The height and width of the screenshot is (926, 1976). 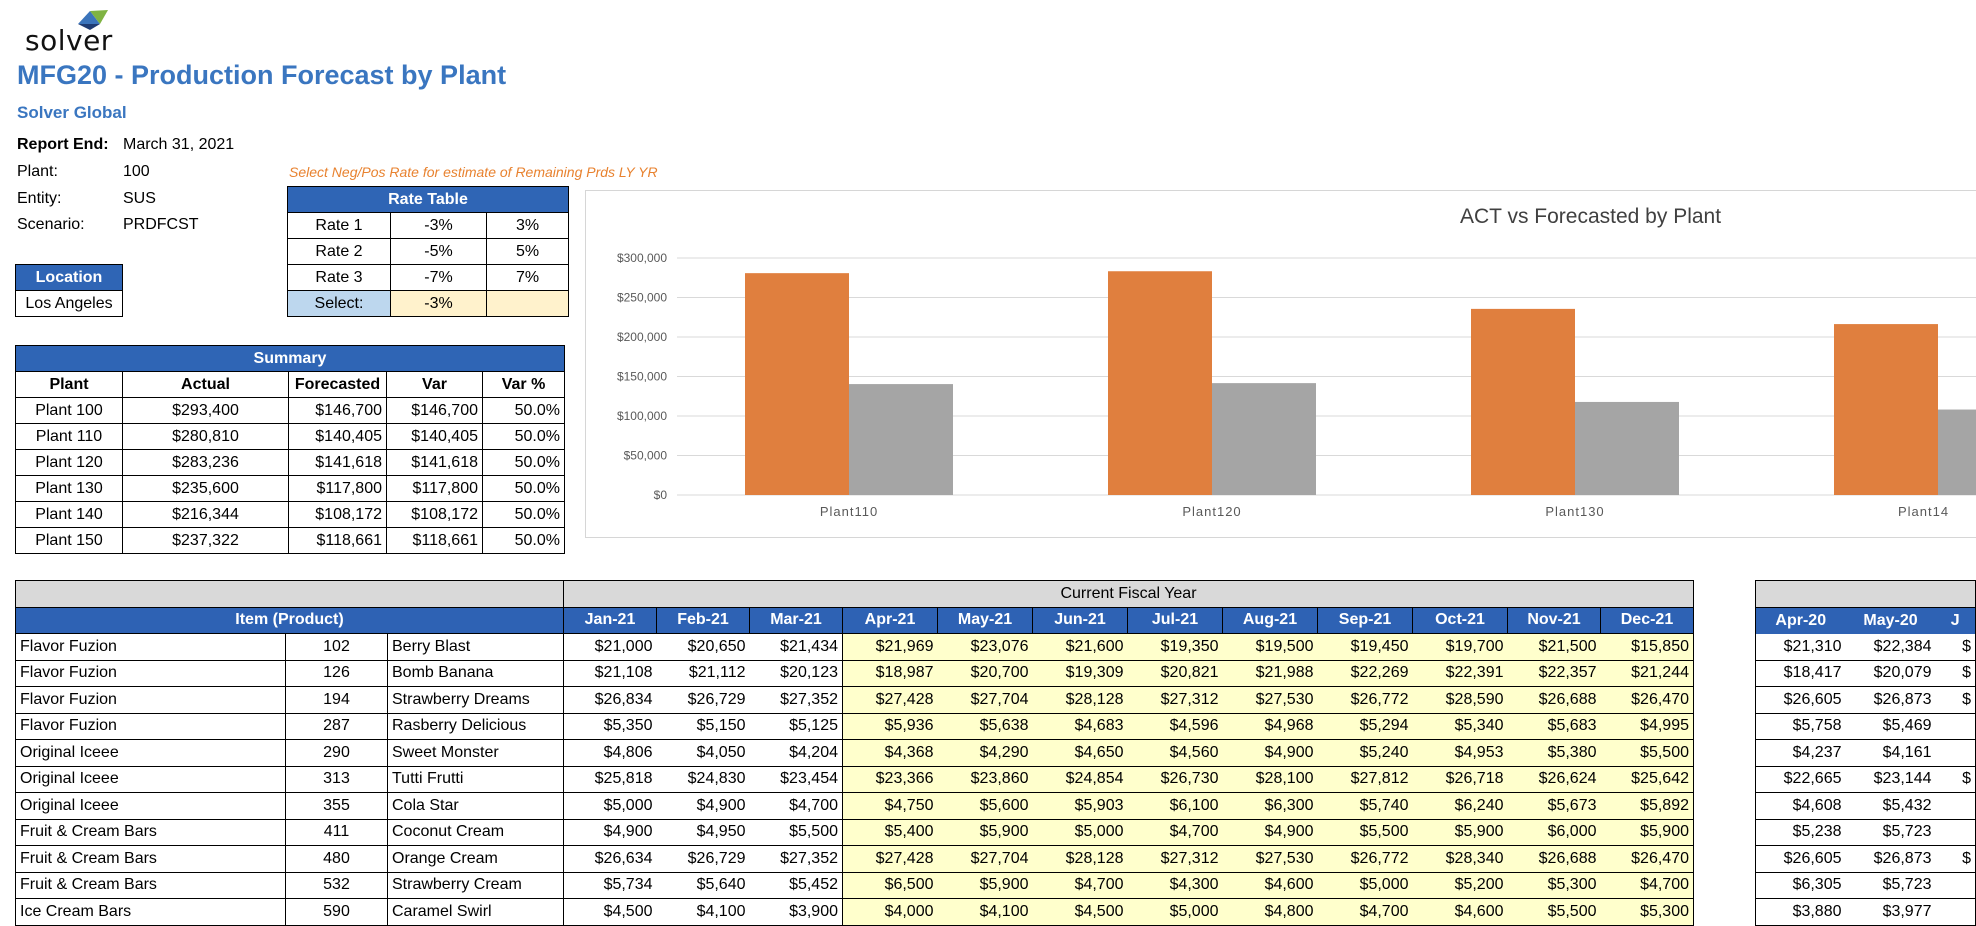 I want to click on amount-cell: $4,596, so click(x=1175, y=726).